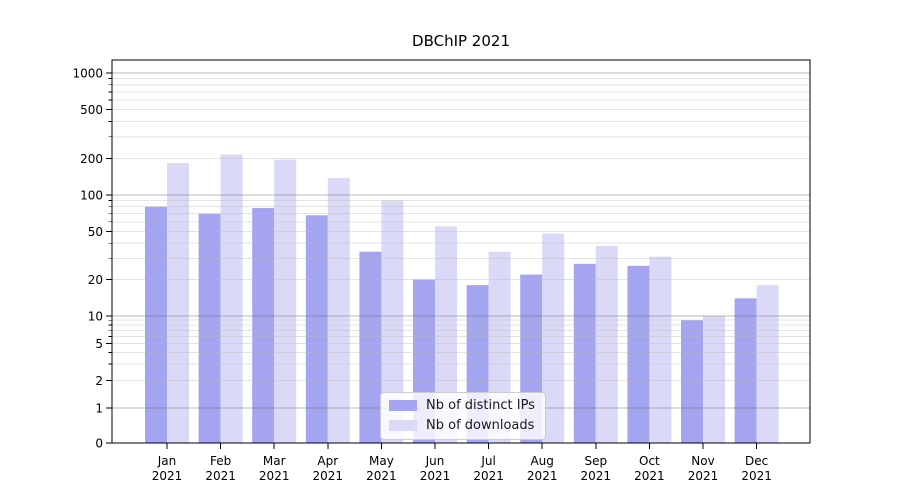 This screenshot has height=500, width=900. Describe the element at coordinates (99, 409) in the screenshot. I see `y-tick-label: 1` at that location.